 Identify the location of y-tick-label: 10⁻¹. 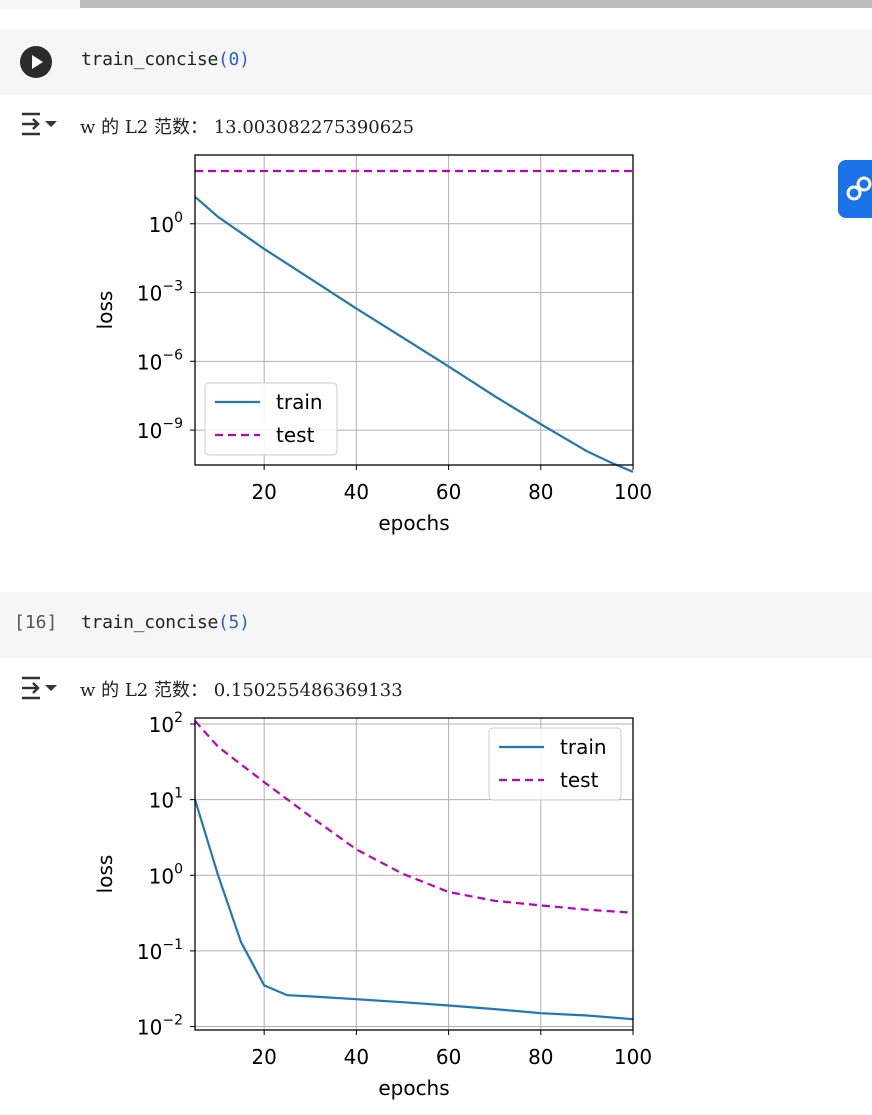
(160, 950).